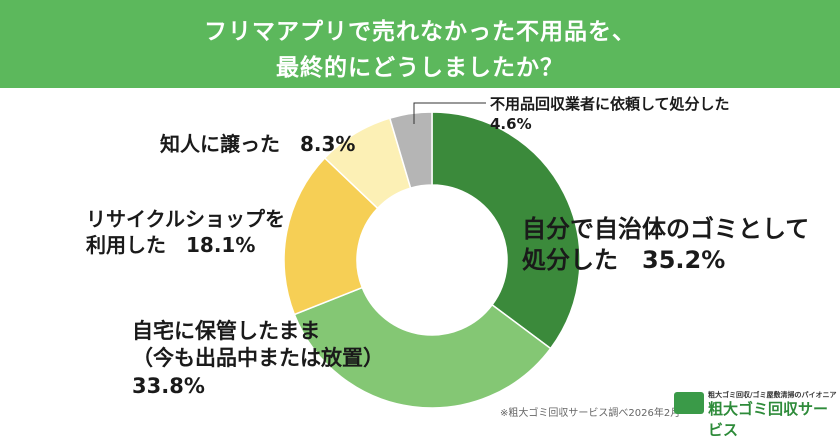  Describe the element at coordinates (772, 395) in the screenshot. I see `logo-tagline: 粗大ゴミ回収/ゴミ屋敷清掃のパイオニア` at that location.